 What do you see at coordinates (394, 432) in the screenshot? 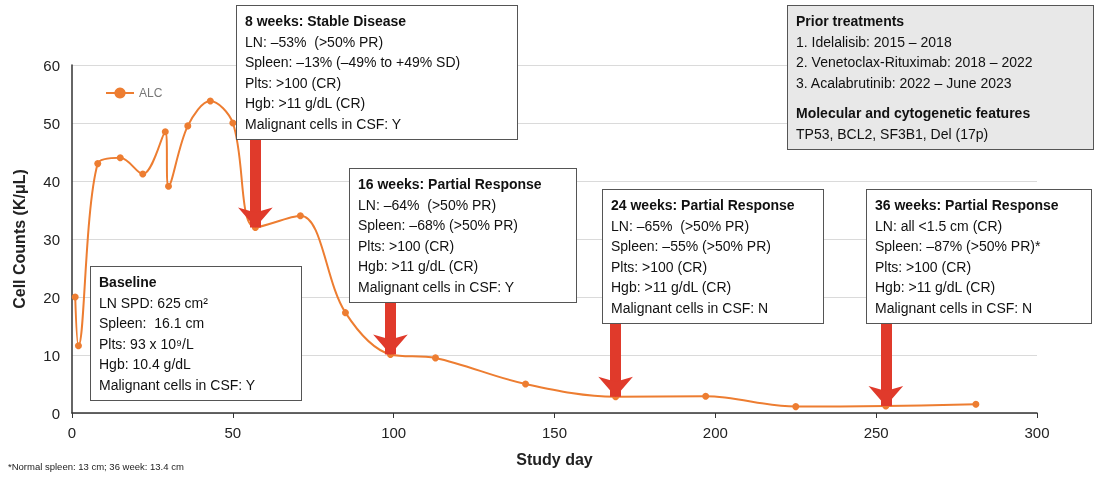
I see `x-tick-label: 100` at bounding box center [394, 432].